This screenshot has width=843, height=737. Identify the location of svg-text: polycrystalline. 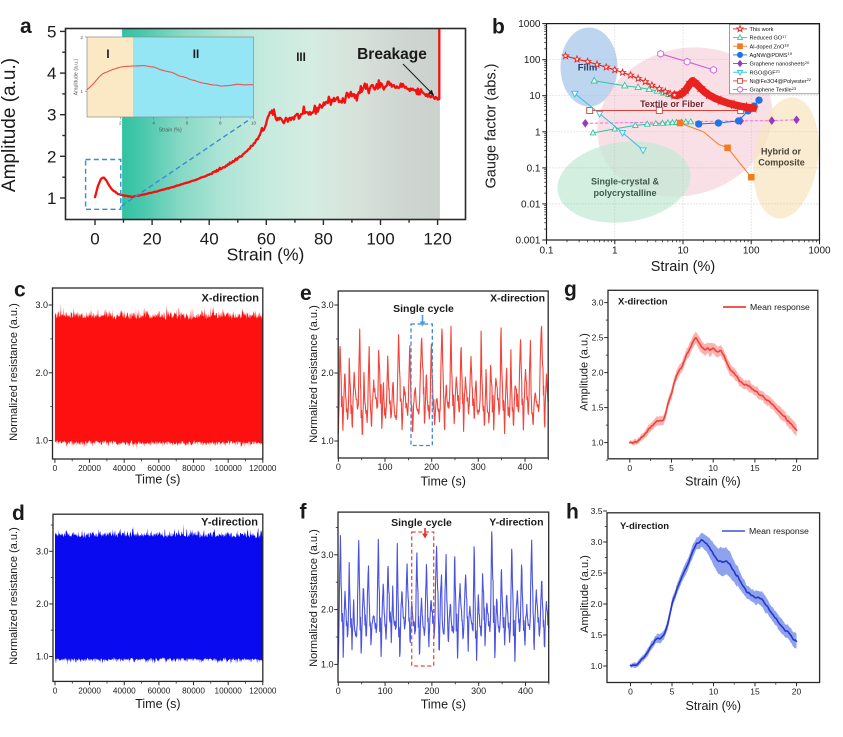
(624, 193).